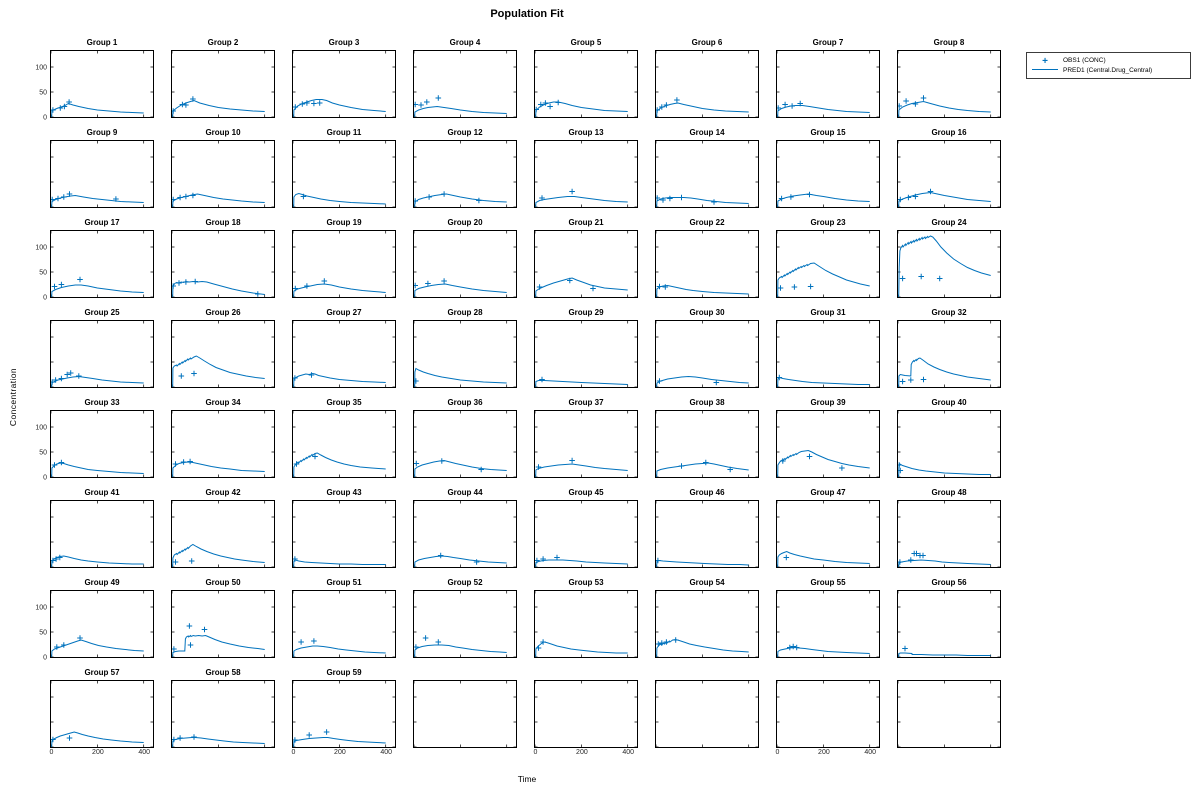  What do you see at coordinates (465, 402) in the screenshot?
I see `subplot-title: Group 36` at bounding box center [465, 402].